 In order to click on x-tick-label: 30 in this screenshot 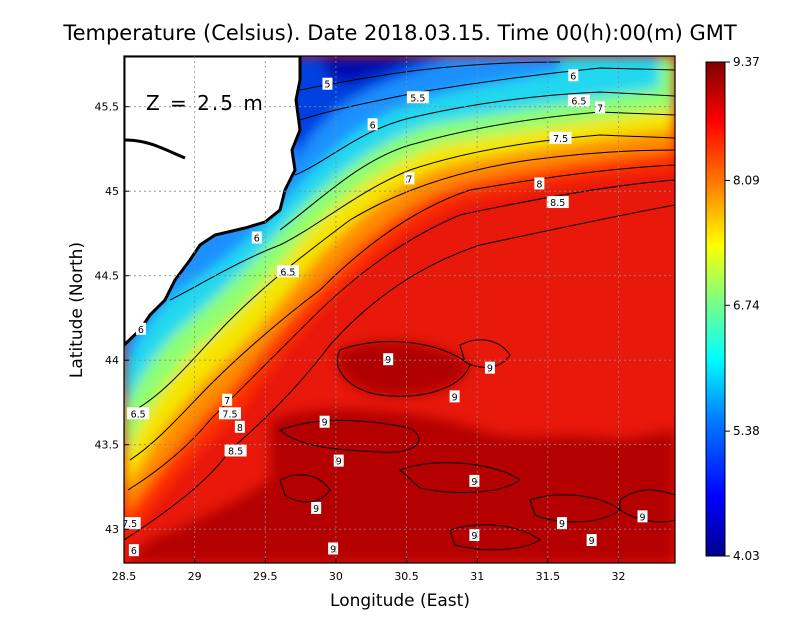, I will do `click(336, 576)`.